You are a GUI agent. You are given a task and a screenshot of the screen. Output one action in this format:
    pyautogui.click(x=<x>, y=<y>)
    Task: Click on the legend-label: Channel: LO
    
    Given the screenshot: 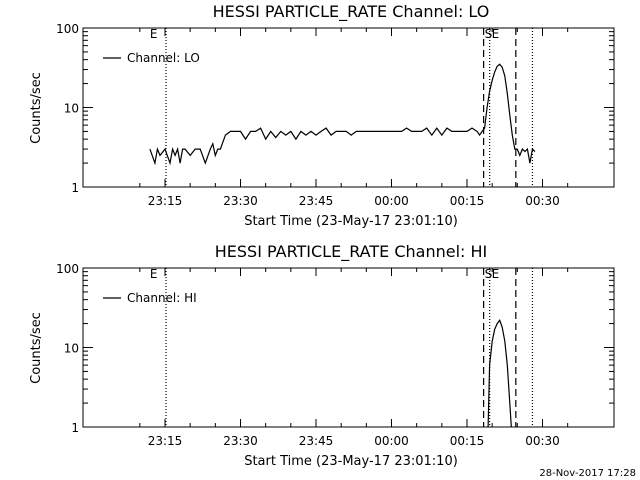 What is the action you would take?
    pyautogui.click(x=163, y=58)
    